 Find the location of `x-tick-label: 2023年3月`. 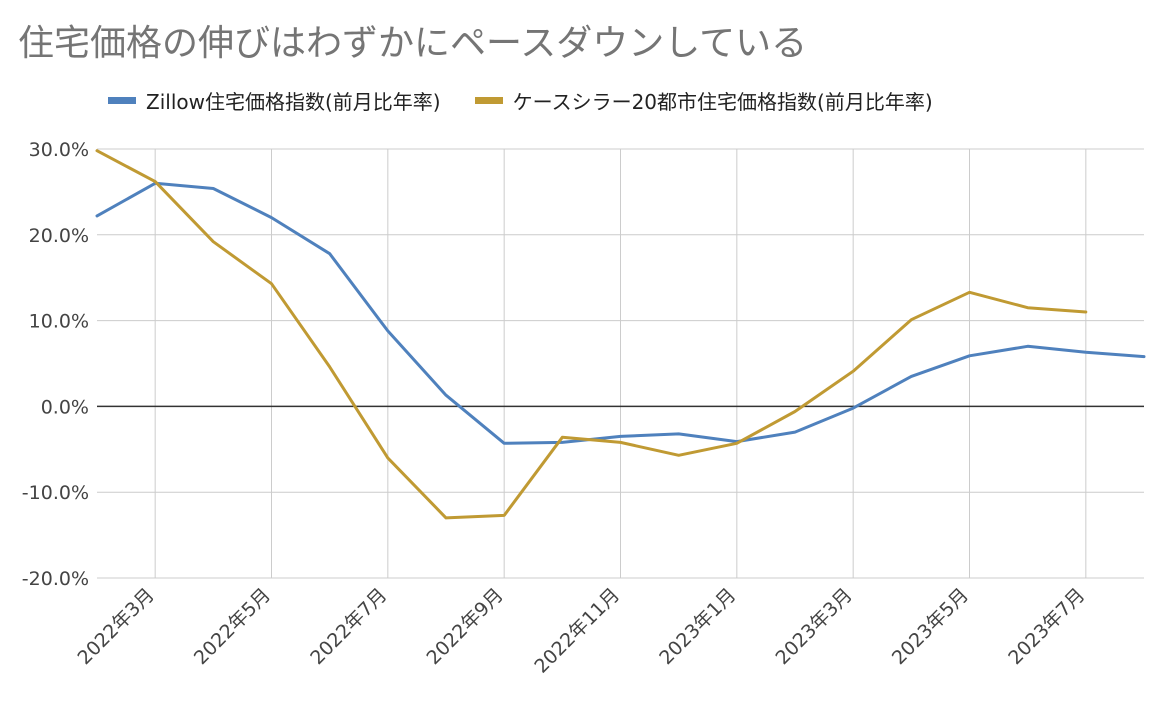

x-tick-label: 2023年3月 is located at coordinates (814, 626).